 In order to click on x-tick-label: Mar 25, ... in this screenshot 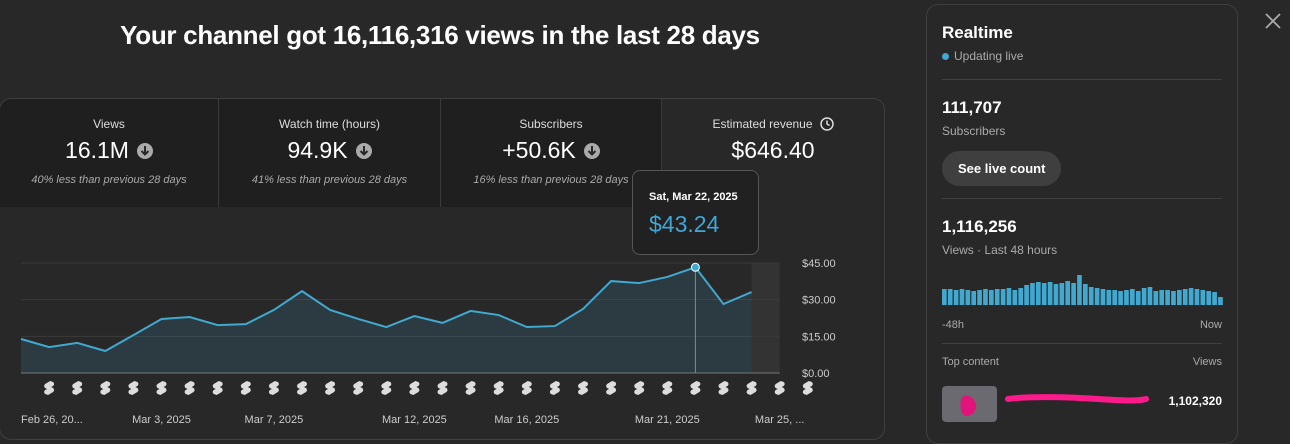, I will do `click(780, 420)`.